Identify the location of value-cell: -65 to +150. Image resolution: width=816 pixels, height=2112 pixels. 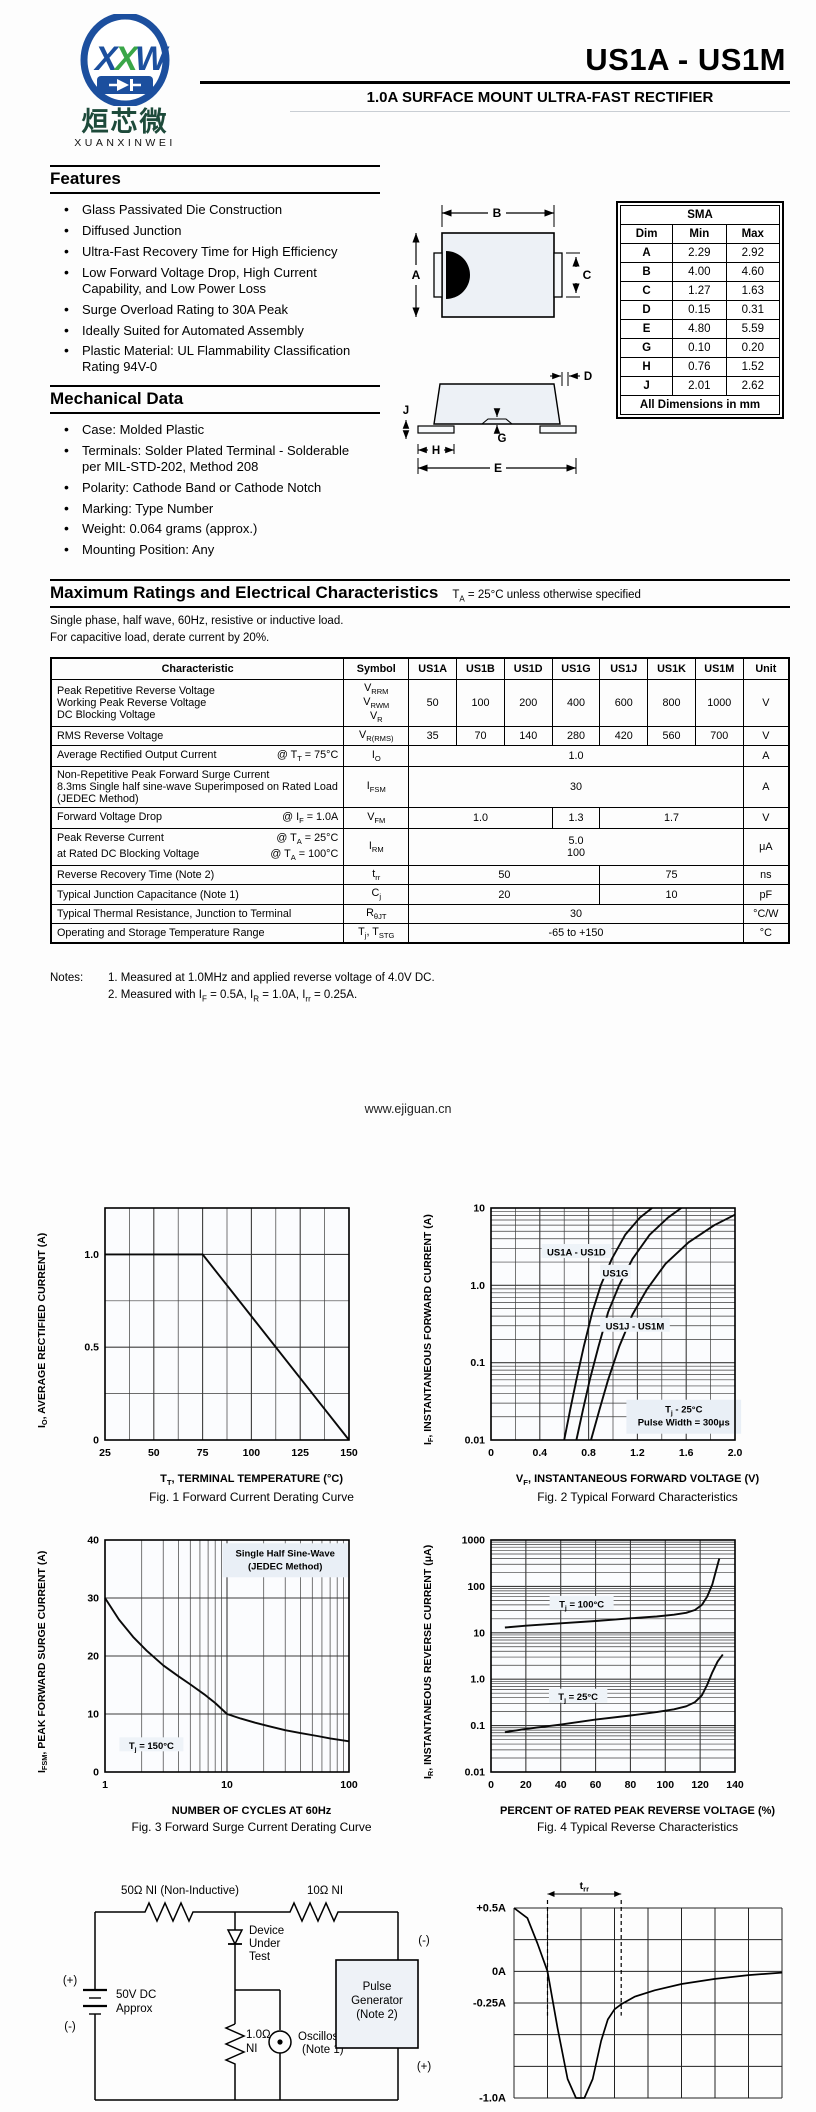
(576, 933).